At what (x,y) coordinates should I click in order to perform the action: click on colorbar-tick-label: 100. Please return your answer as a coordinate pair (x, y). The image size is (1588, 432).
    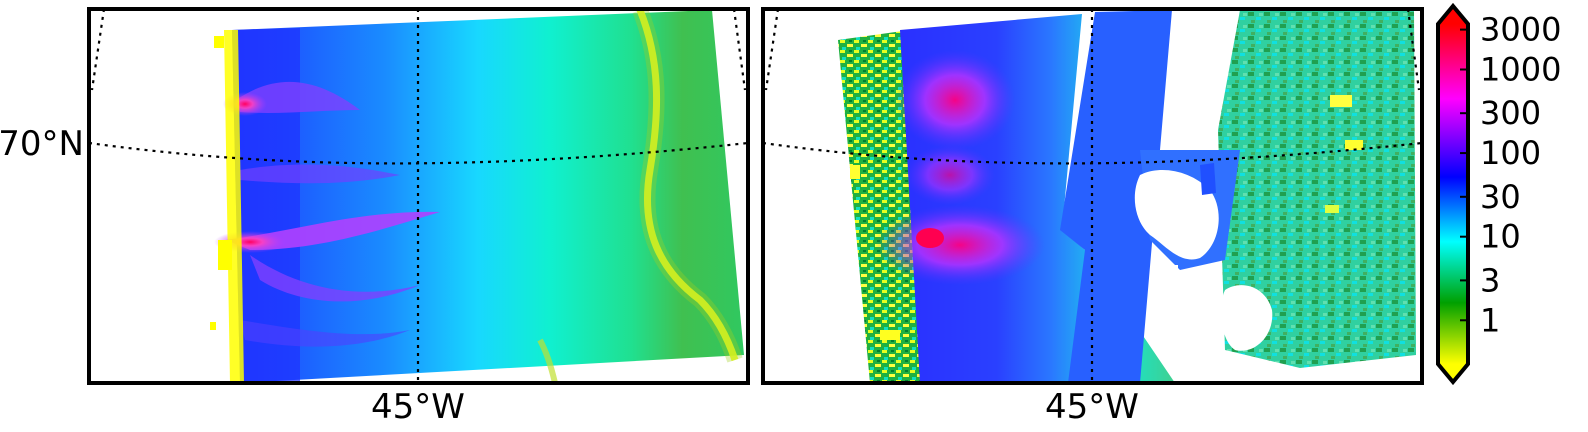
    Looking at the image, I should click on (1510, 153).